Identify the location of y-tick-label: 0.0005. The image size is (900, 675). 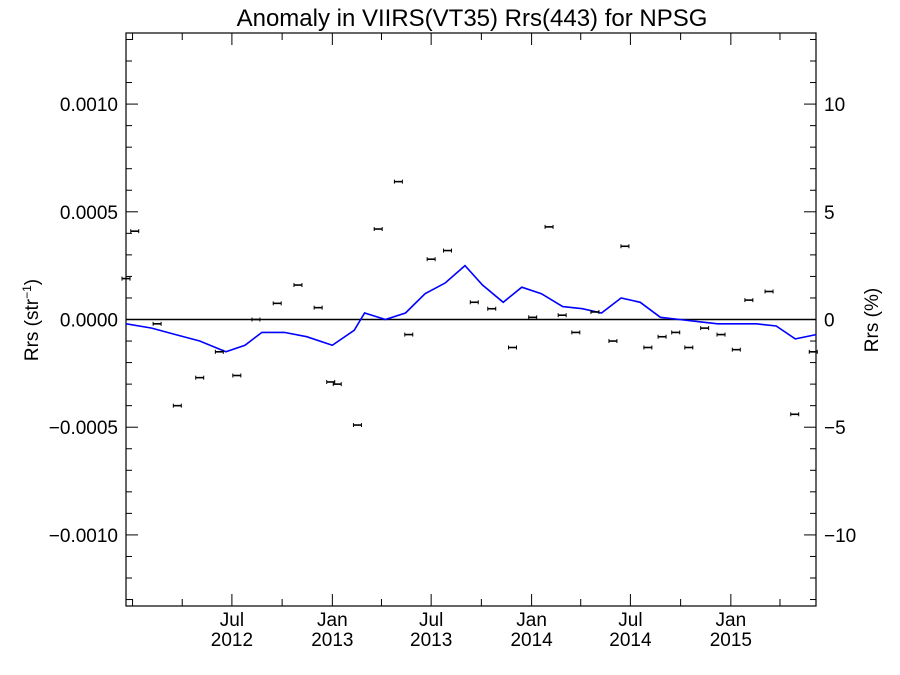
(89, 213).